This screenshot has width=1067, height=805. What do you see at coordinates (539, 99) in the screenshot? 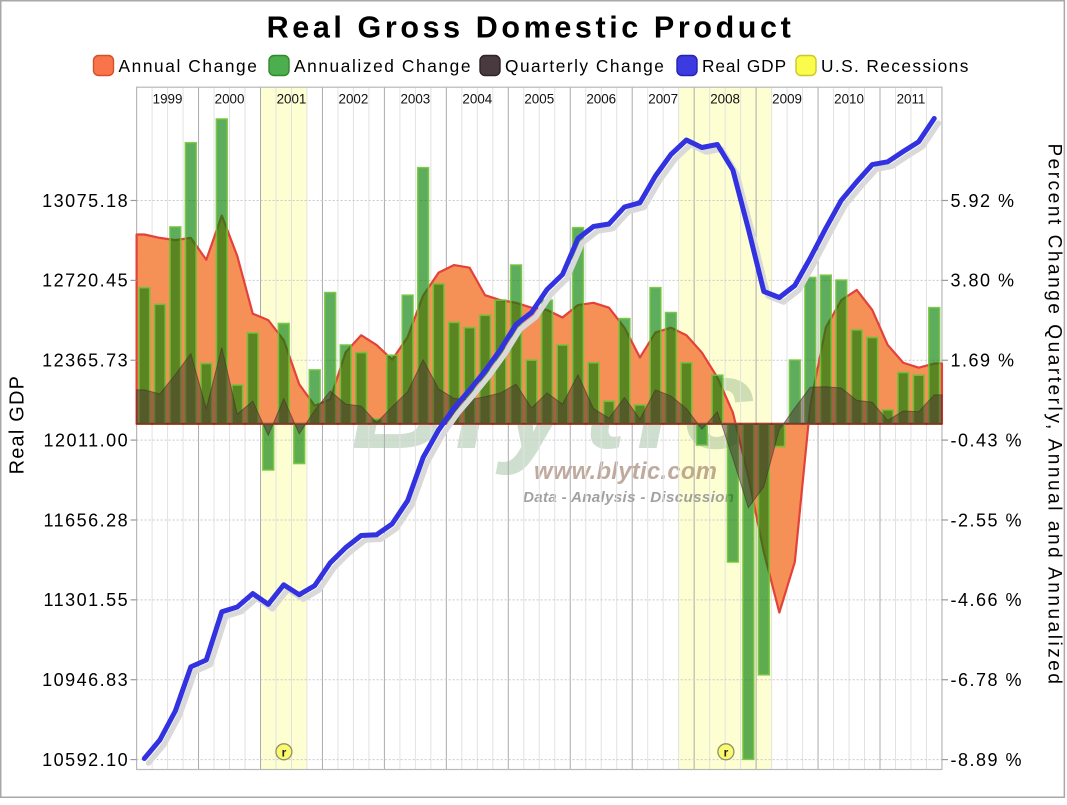
I see `svg-text: 2005` at bounding box center [539, 99].